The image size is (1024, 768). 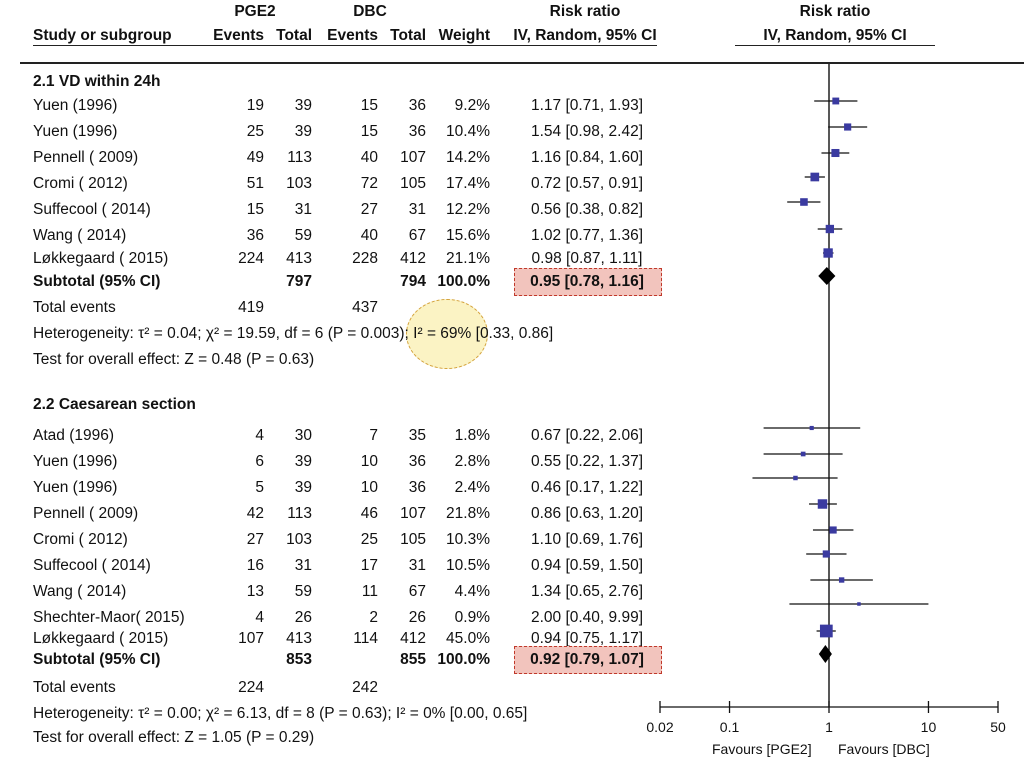 What do you see at coordinates (587, 235) in the screenshot?
I see `row-ci-text: 1.02 [0.77, 1.36]` at bounding box center [587, 235].